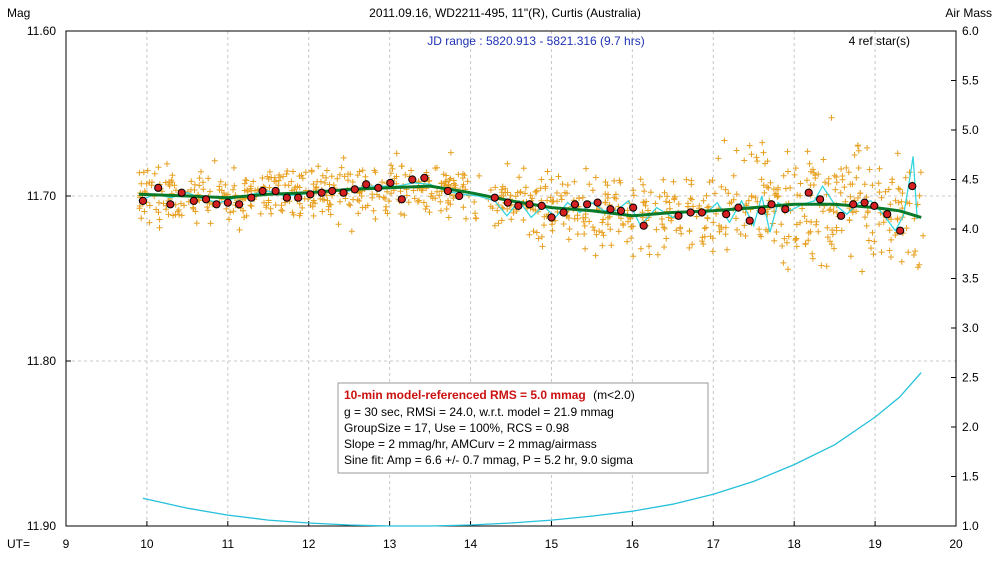  Describe the element at coordinates (390, 544) in the screenshot. I see `x-tick-label: 13` at that location.